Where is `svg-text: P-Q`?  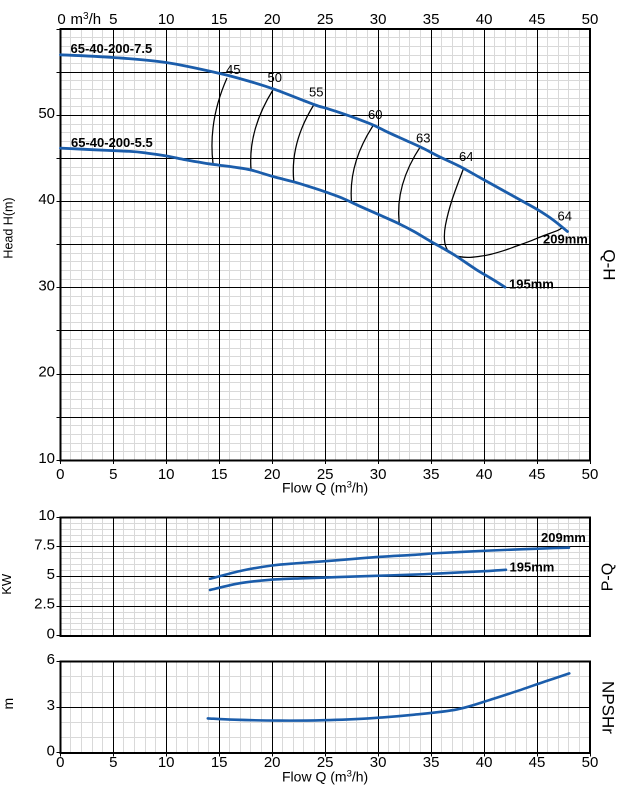 svg-text: P-Q is located at coordinates (608, 577).